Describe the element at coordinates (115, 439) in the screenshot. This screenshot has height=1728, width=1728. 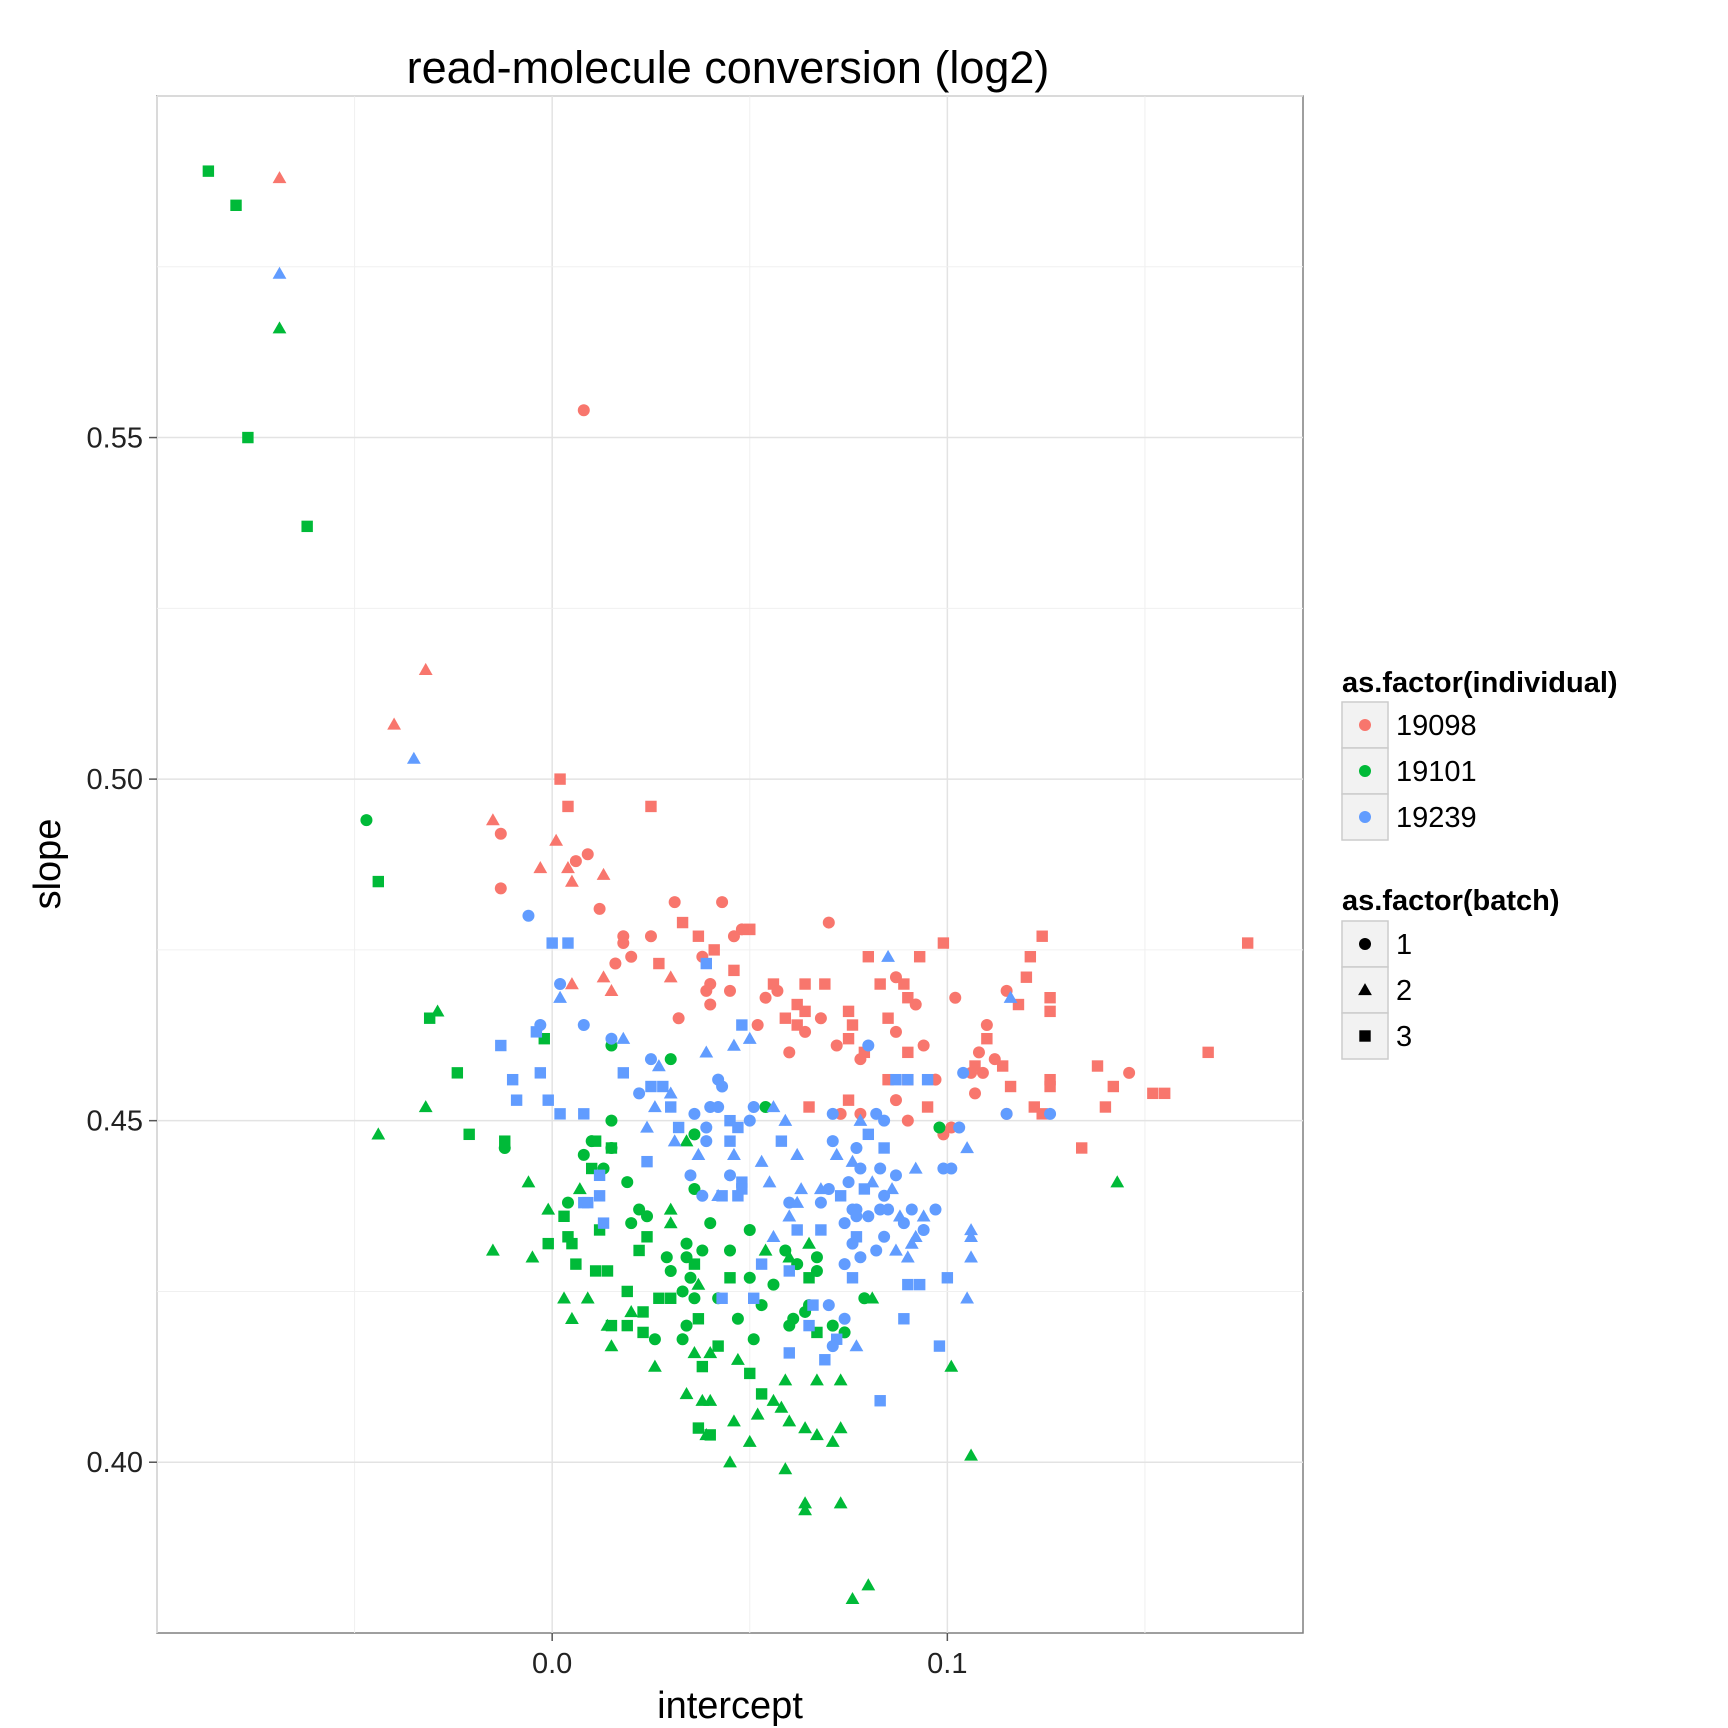
I see `y-tick-label: 0.55` at that location.